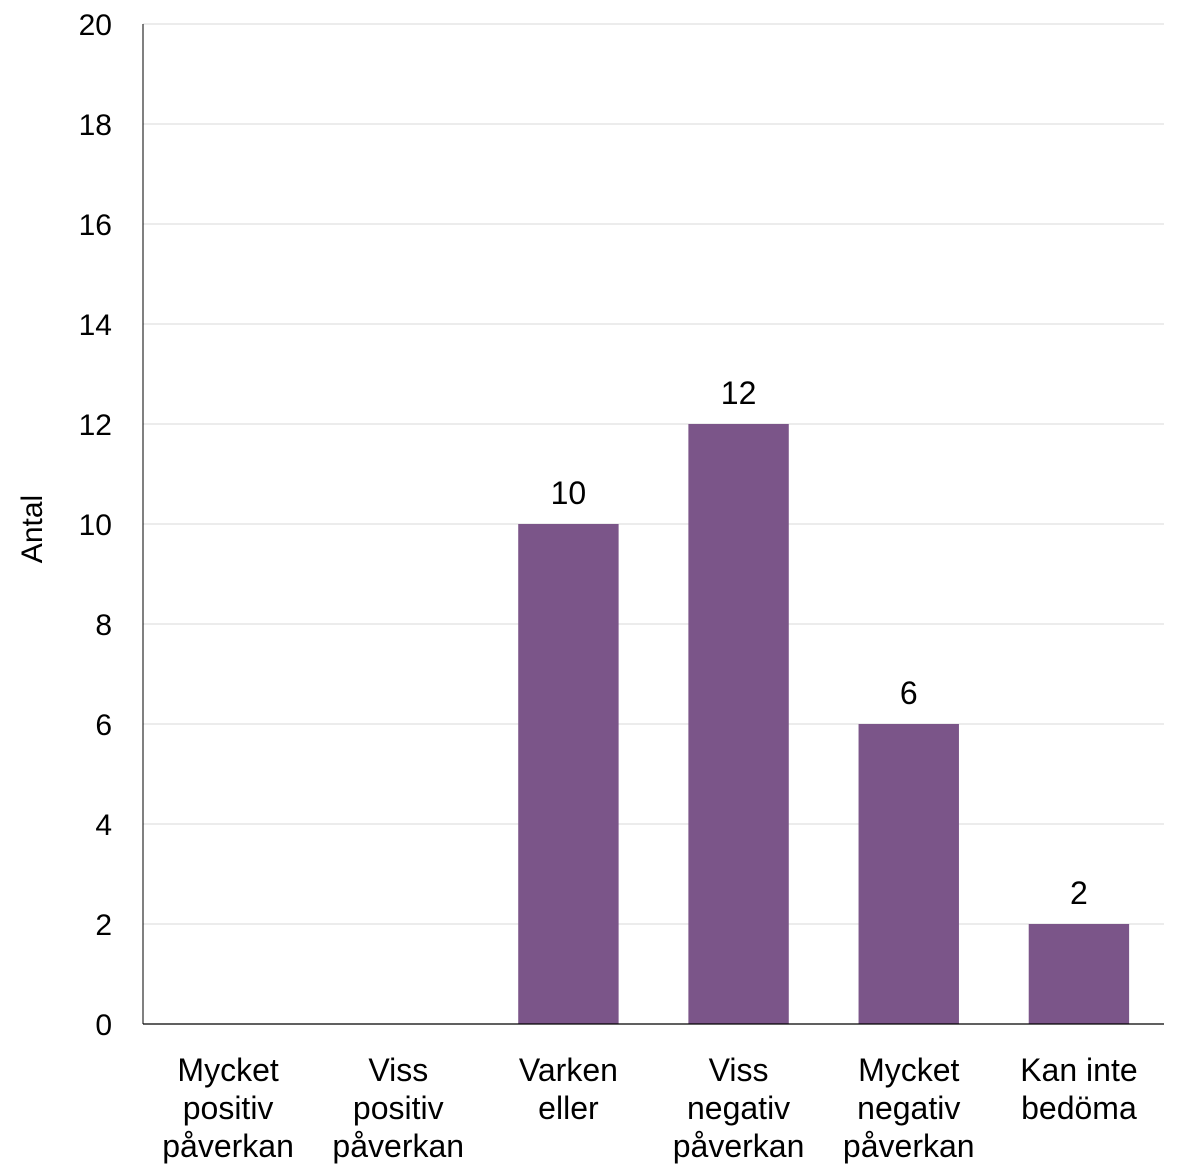 The width and height of the screenshot is (1178, 1173). What do you see at coordinates (398, 1108) in the screenshot?
I see `x-category-label: Viss positiv påverkan` at bounding box center [398, 1108].